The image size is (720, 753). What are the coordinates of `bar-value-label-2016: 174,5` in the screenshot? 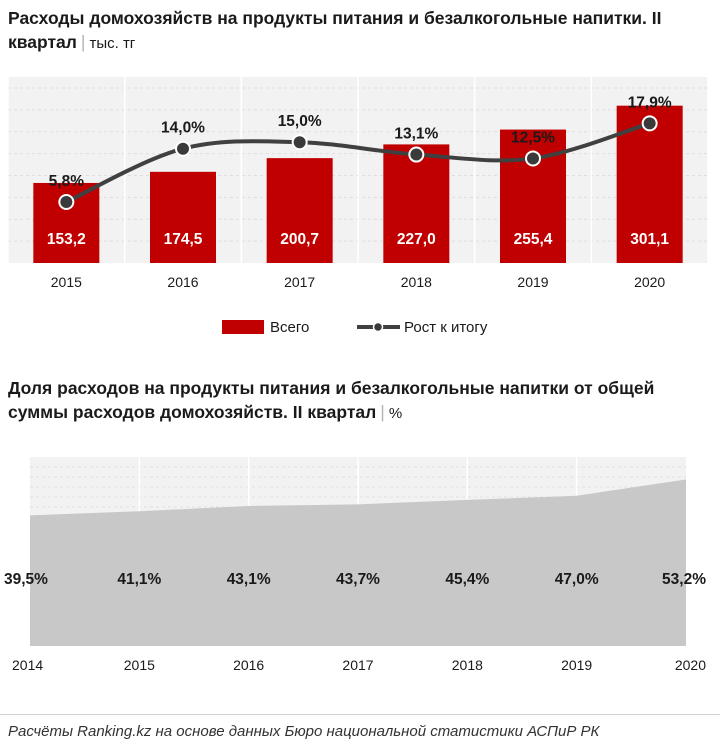 It's located at (183, 239).